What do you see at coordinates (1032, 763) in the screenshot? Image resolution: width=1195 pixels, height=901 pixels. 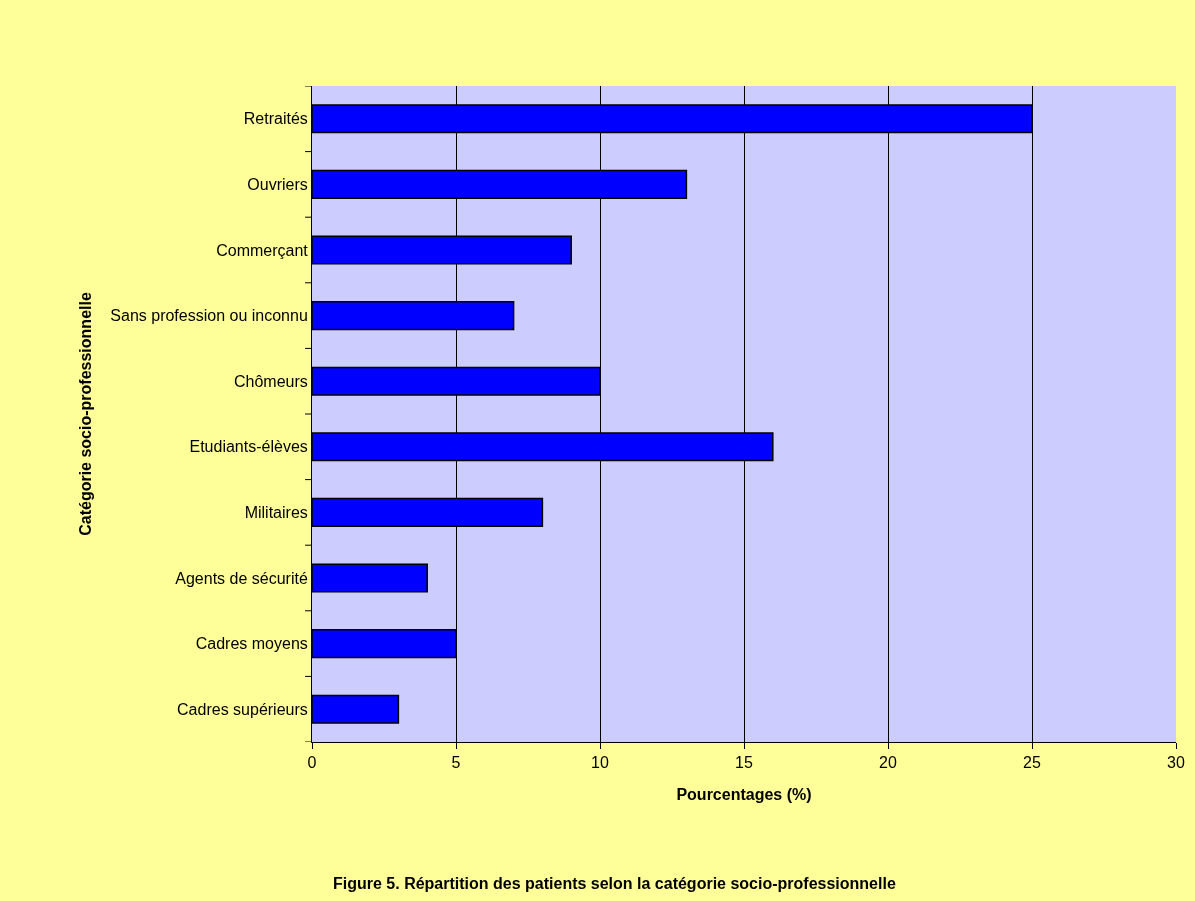 I see `x-tick-label: 25` at bounding box center [1032, 763].